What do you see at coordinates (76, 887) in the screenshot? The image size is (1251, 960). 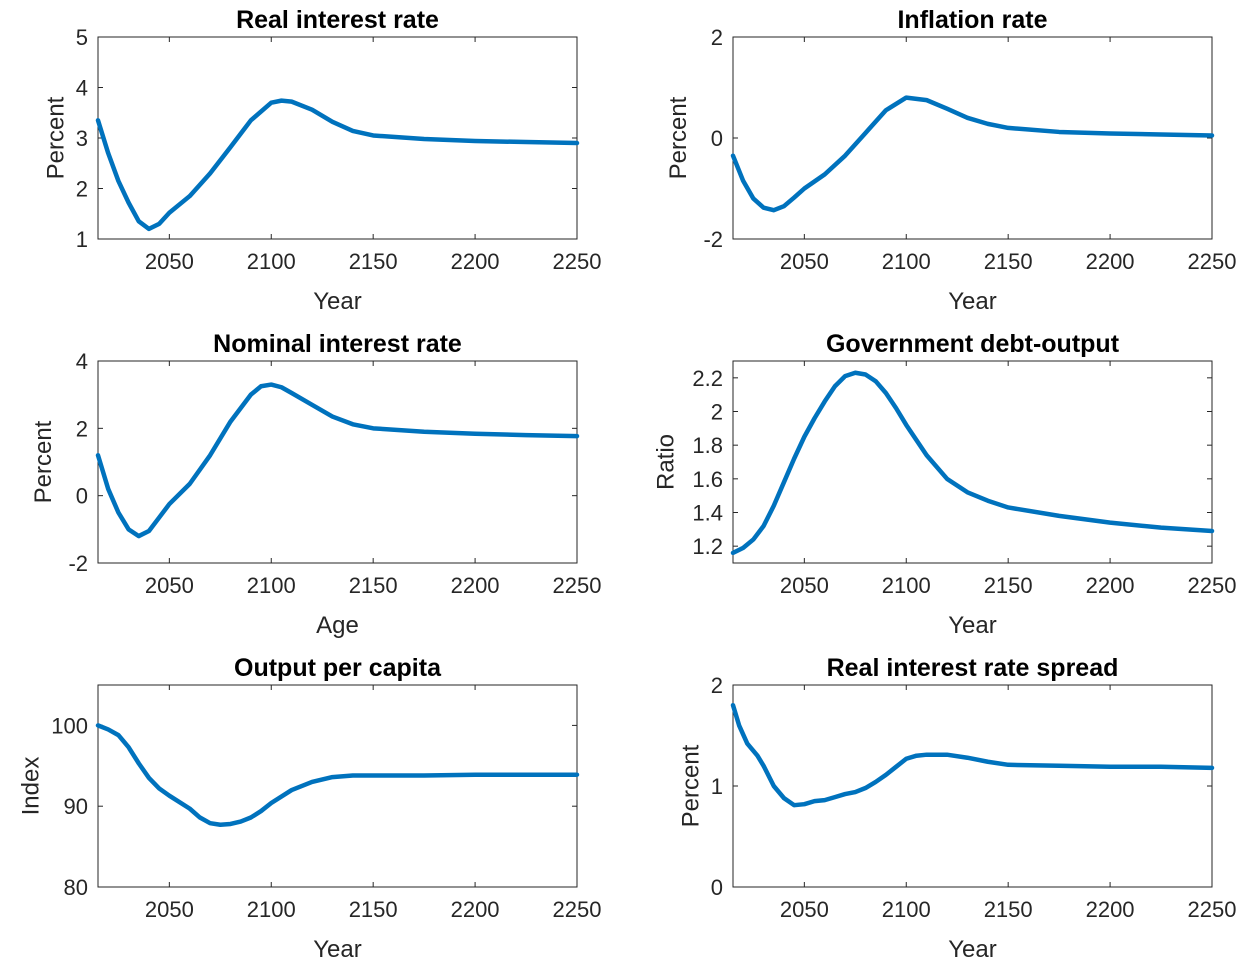 I see `y-tick-label: 80` at bounding box center [76, 887].